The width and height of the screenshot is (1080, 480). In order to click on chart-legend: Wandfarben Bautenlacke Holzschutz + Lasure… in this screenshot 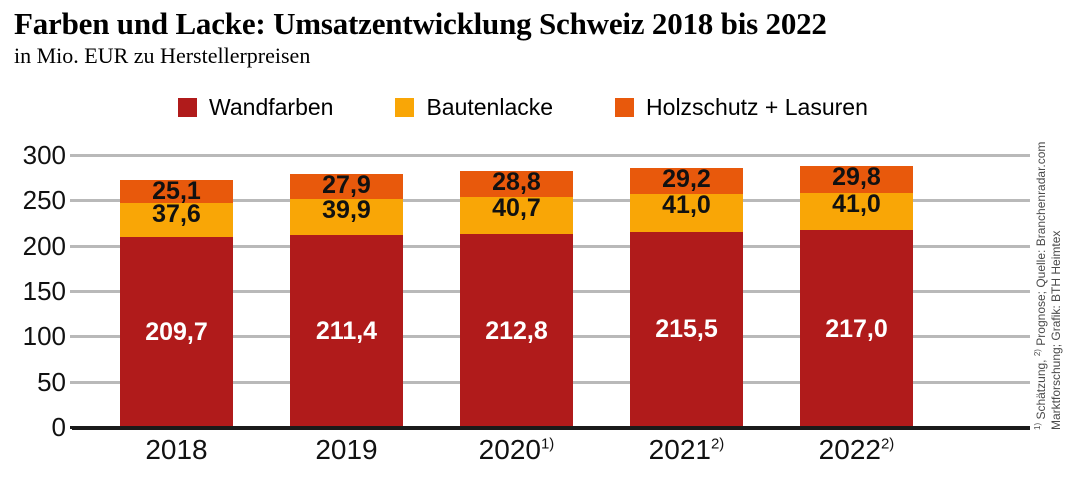, I will do `click(523, 107)`.